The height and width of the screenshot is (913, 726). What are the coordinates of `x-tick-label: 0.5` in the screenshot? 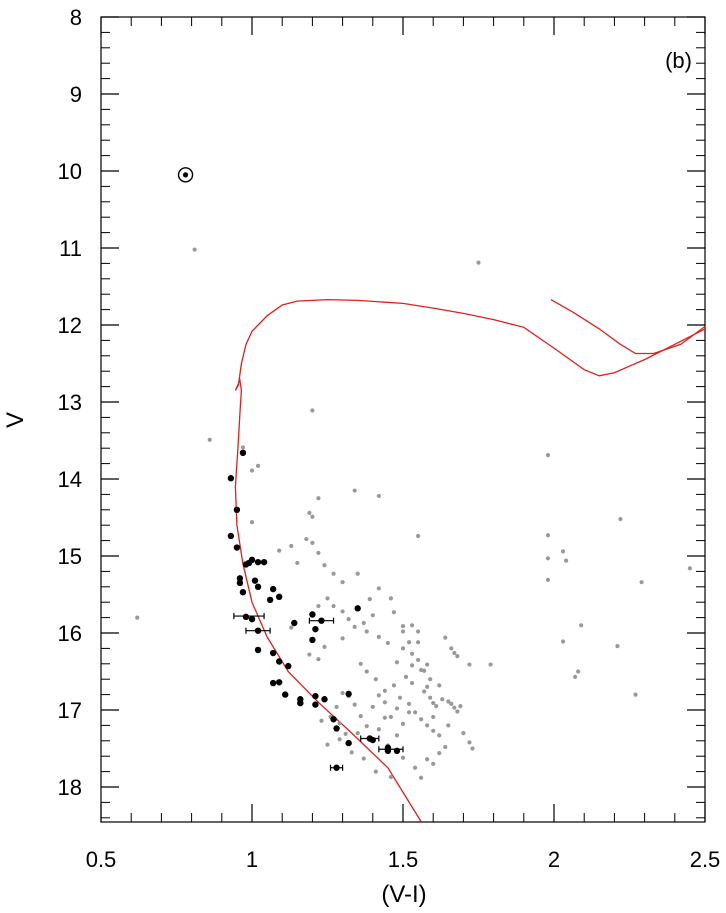 It's located at (101, 859).